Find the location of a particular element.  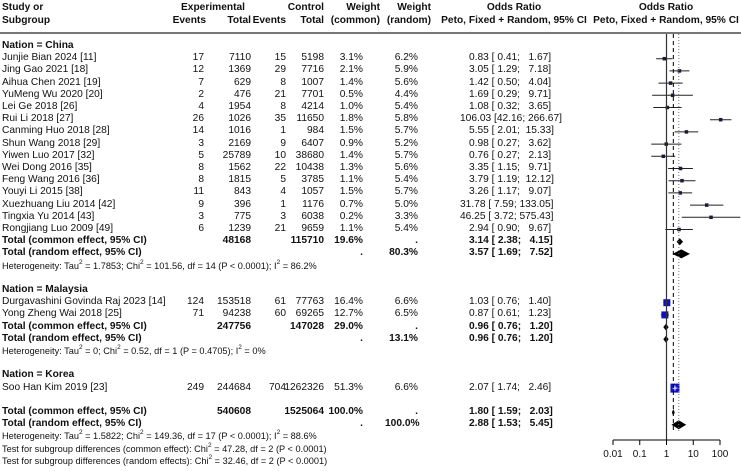

study-row-w-c: 1.8% is located at coordinates (351, 119).